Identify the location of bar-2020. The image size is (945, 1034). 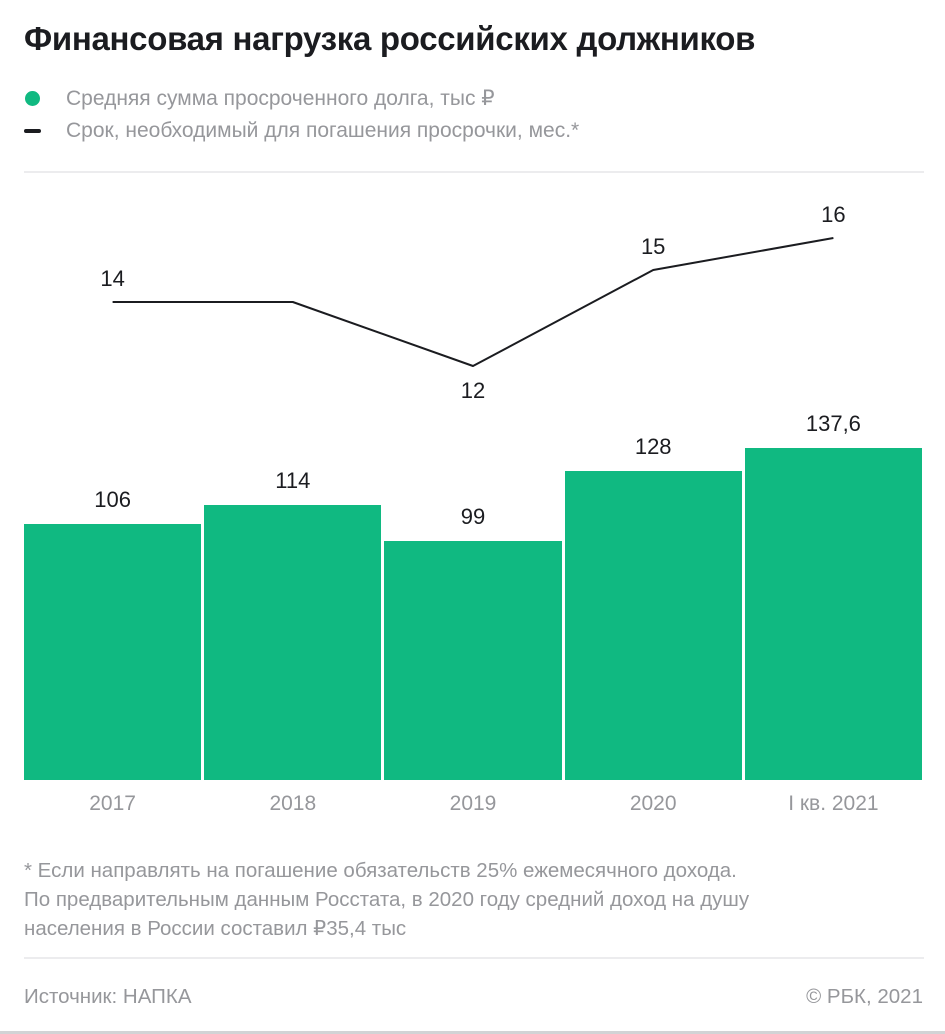
(653, 625).